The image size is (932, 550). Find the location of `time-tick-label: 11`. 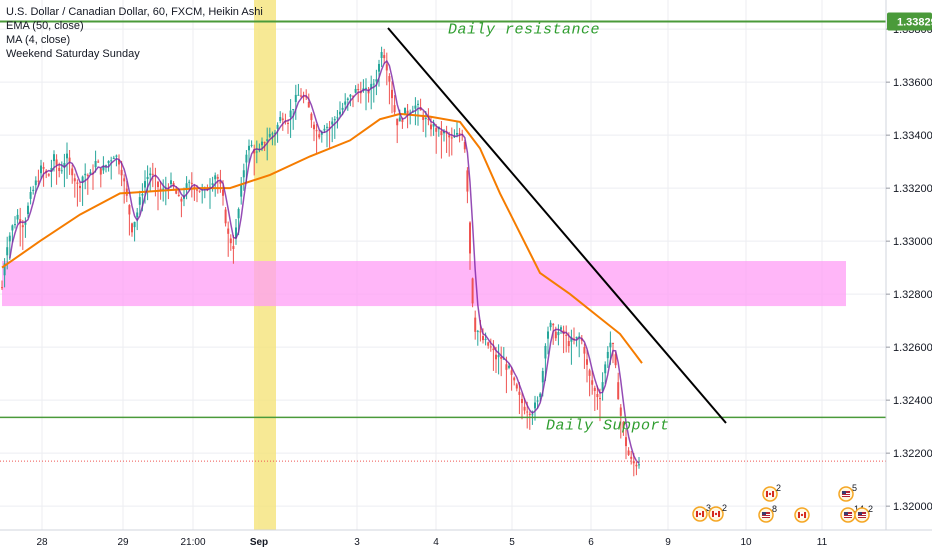

time-tick-label: 11 is located at coordinates (822, 542).